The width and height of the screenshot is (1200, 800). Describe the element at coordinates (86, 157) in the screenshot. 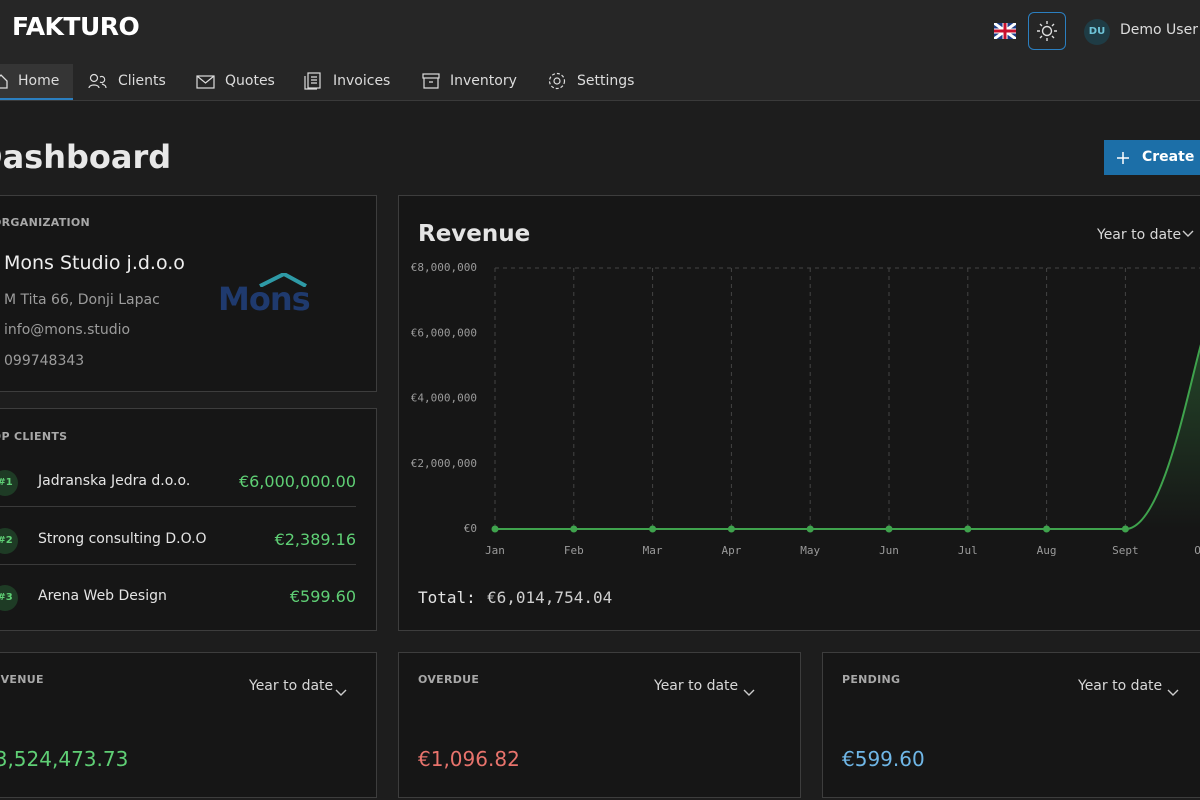

I see `page-title: Dashboard` at that location.